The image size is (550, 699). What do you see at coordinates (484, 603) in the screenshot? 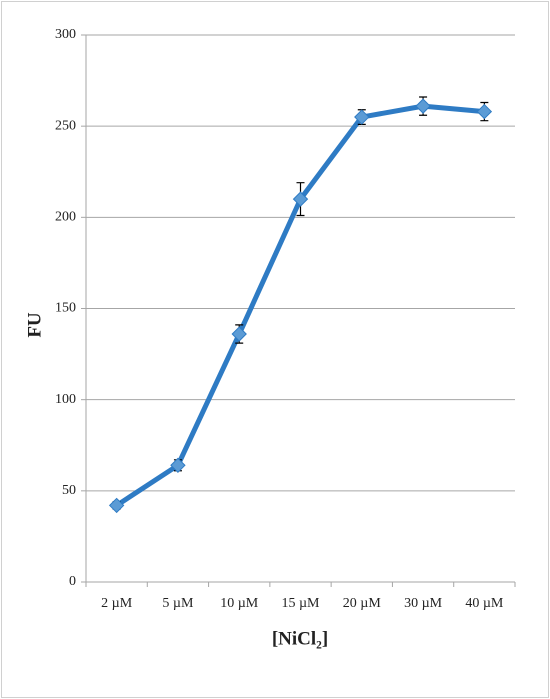
I see `x-tick-label: 40 µM` at bounding box center [484, 603].